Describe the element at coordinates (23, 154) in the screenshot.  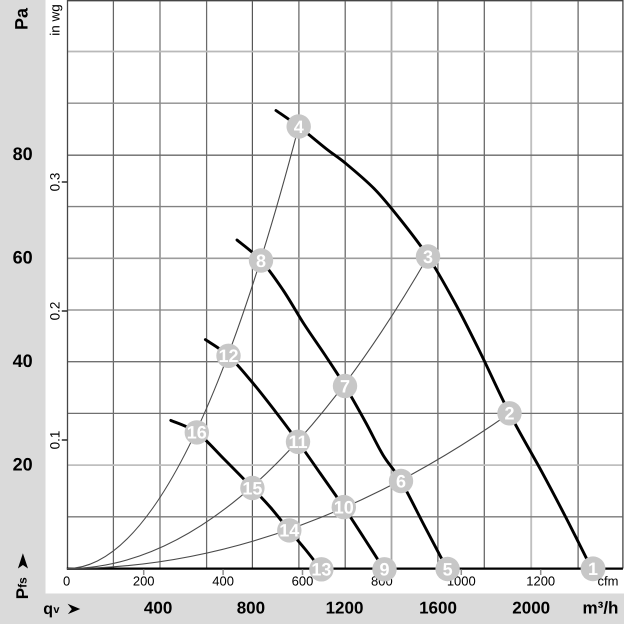
I see `svg-text: 80` at that location.